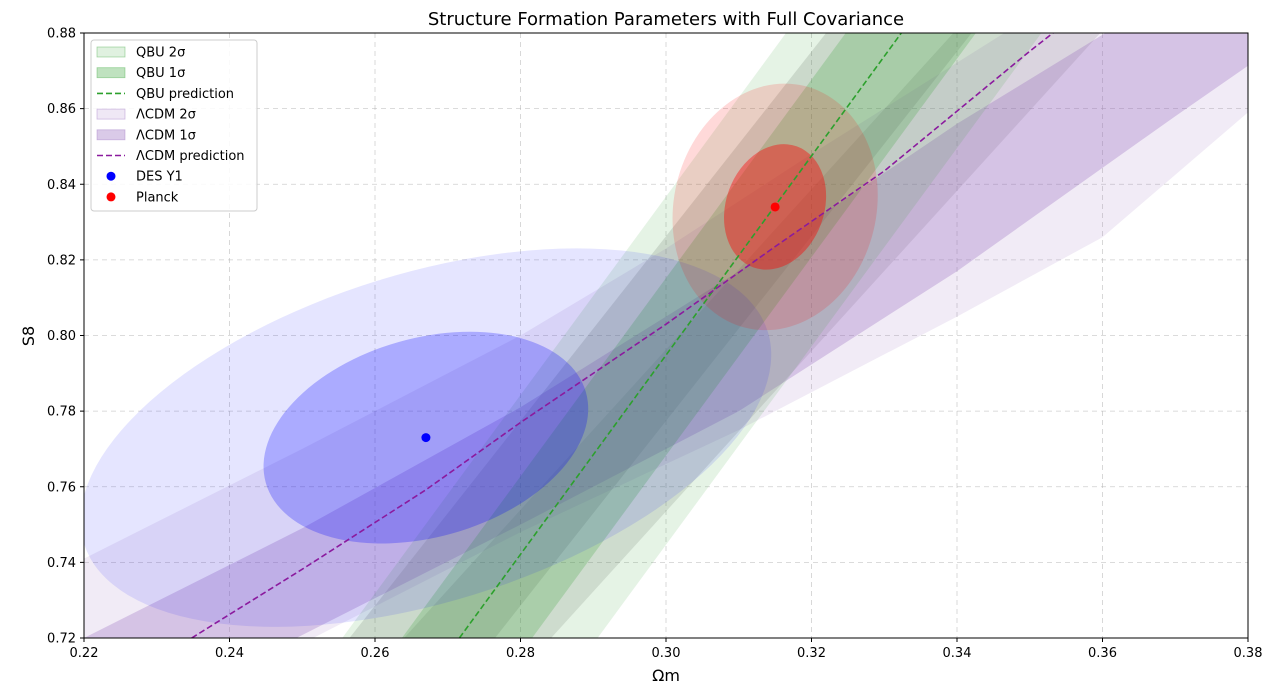  Describe the element at coordinates (61, 487) in the screenshot. I see `y-tick-label: 0.76` at that location.